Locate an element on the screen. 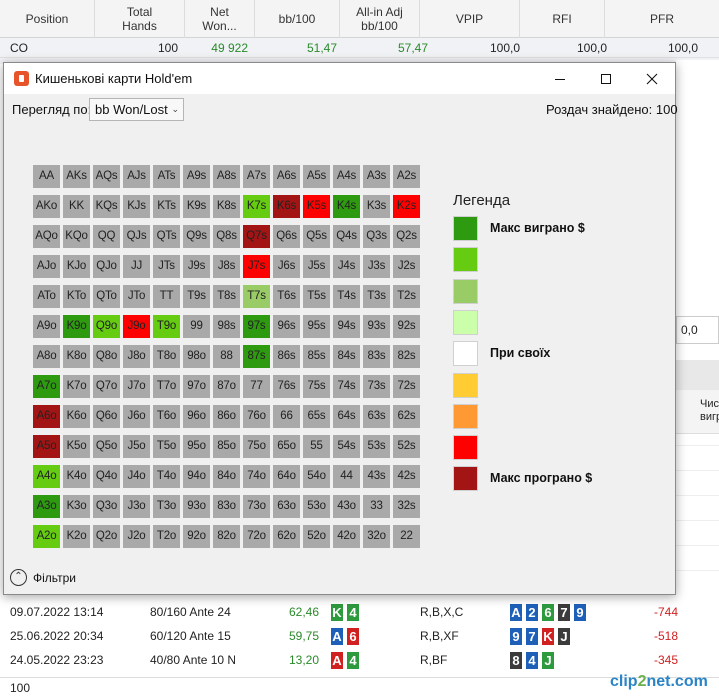  hand-cell-AJs: AJs is located at coordinates (136, 176).